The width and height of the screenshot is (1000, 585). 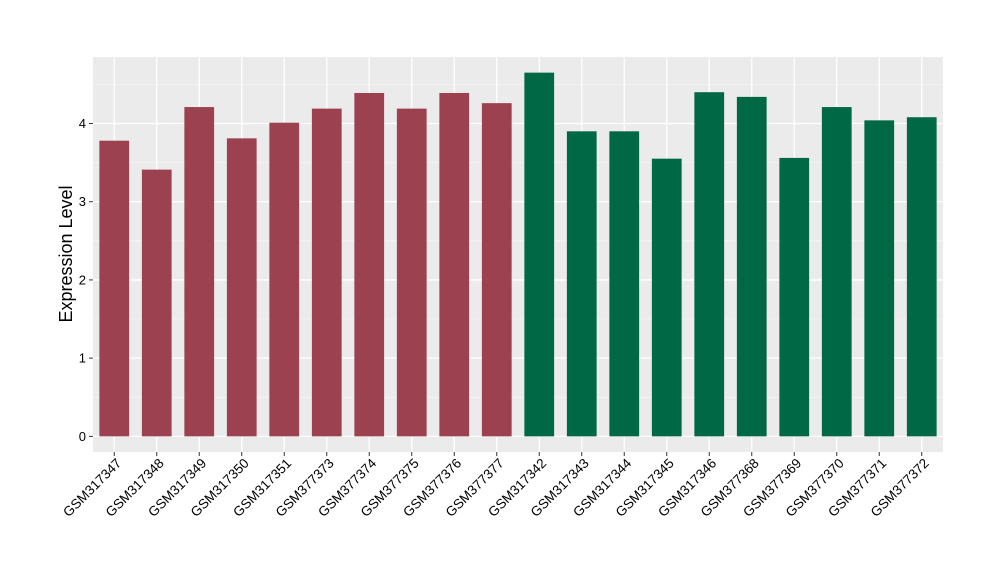 I want to click on bar-GSM377371, so click(x=879, y=278).